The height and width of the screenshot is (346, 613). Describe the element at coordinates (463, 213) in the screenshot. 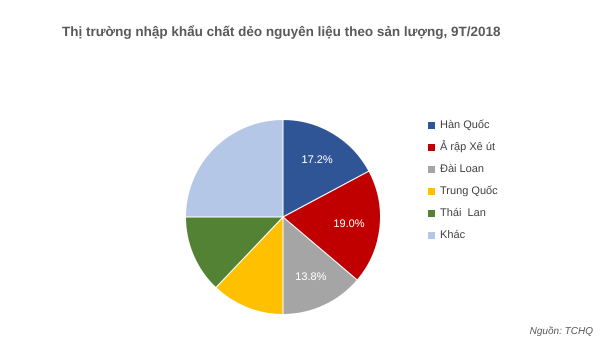

I see `legend-label: Thái Lan` at that location.